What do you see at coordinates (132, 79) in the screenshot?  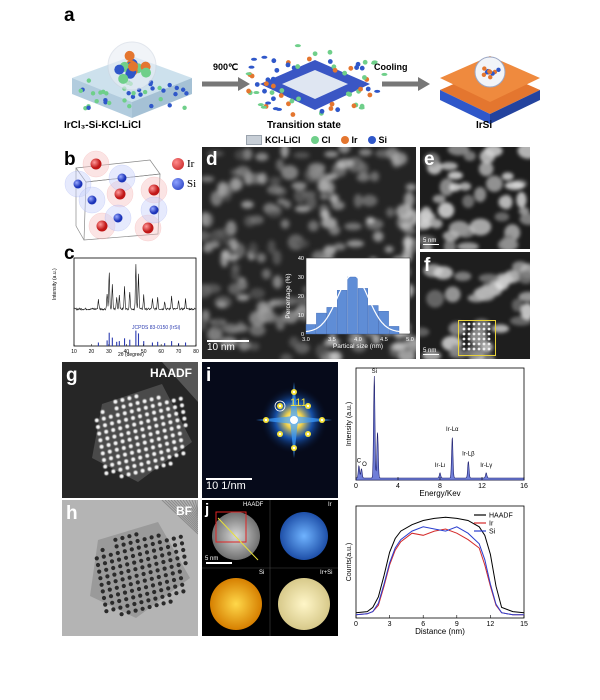 I see `stage1-salt-block` at bounding box center [132, 79].